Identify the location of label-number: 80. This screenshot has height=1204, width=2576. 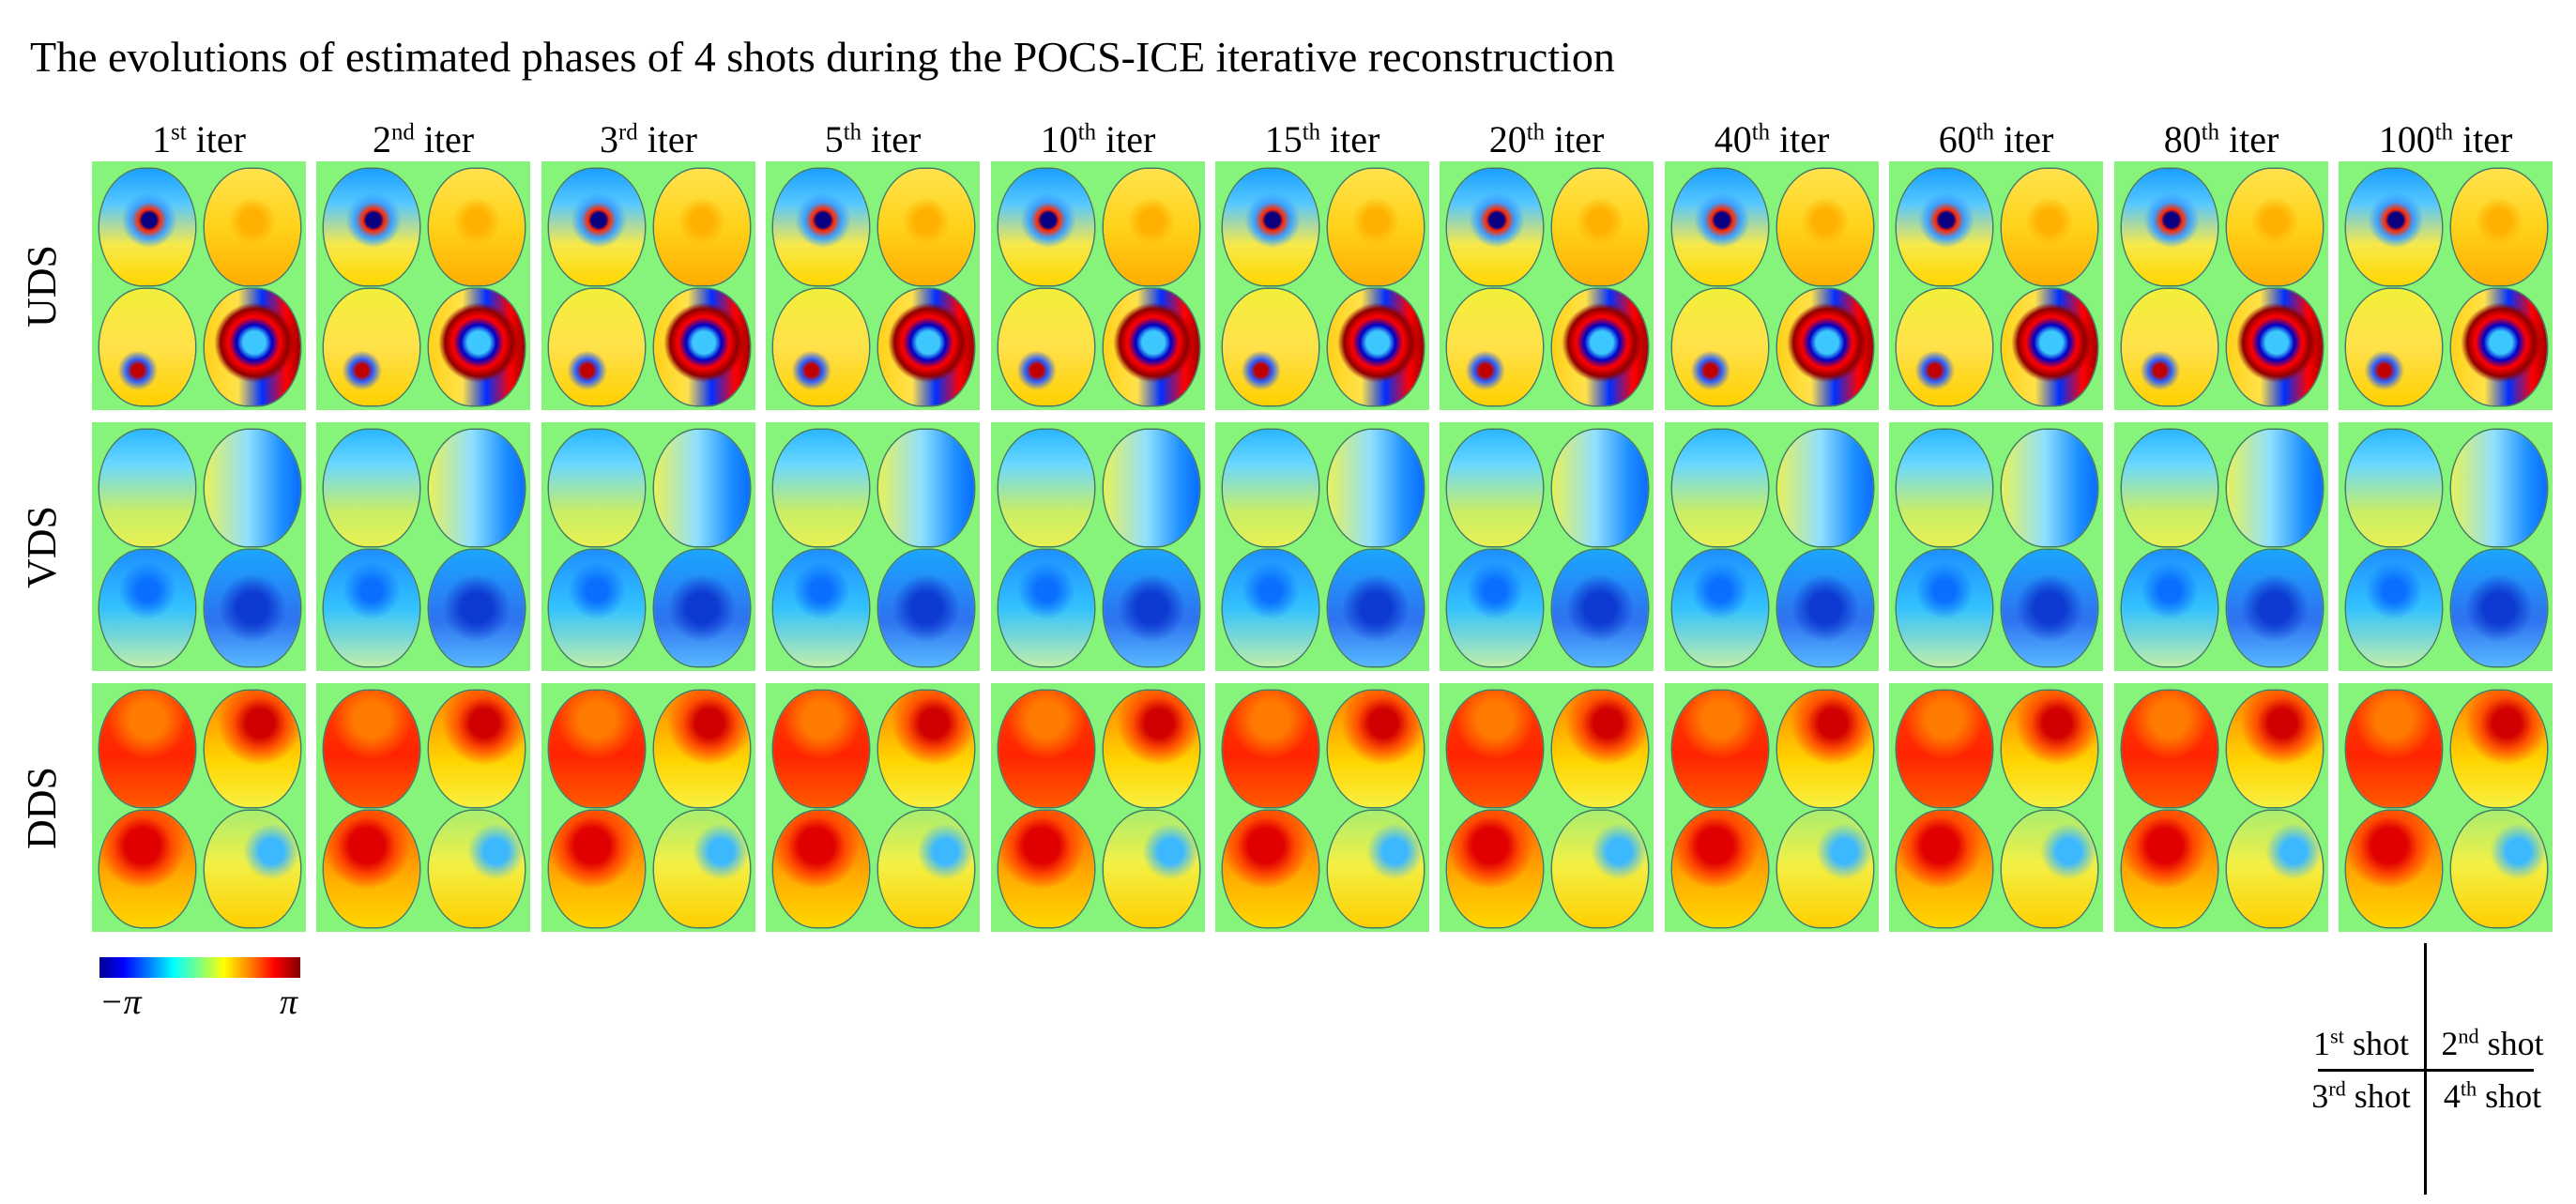
(2182, 139).